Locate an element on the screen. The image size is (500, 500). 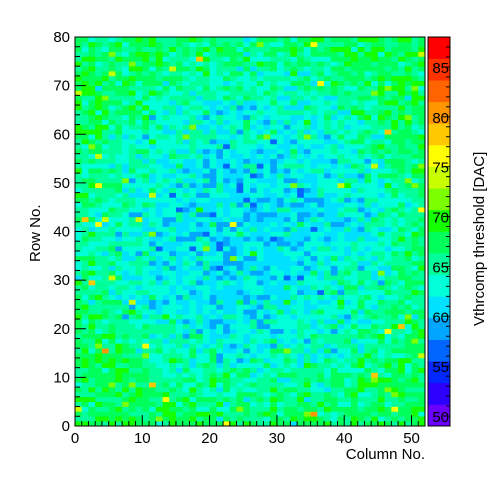
x-axis-ticks: 0 10 20 30 40 50 is located at coordinates (248, 431).